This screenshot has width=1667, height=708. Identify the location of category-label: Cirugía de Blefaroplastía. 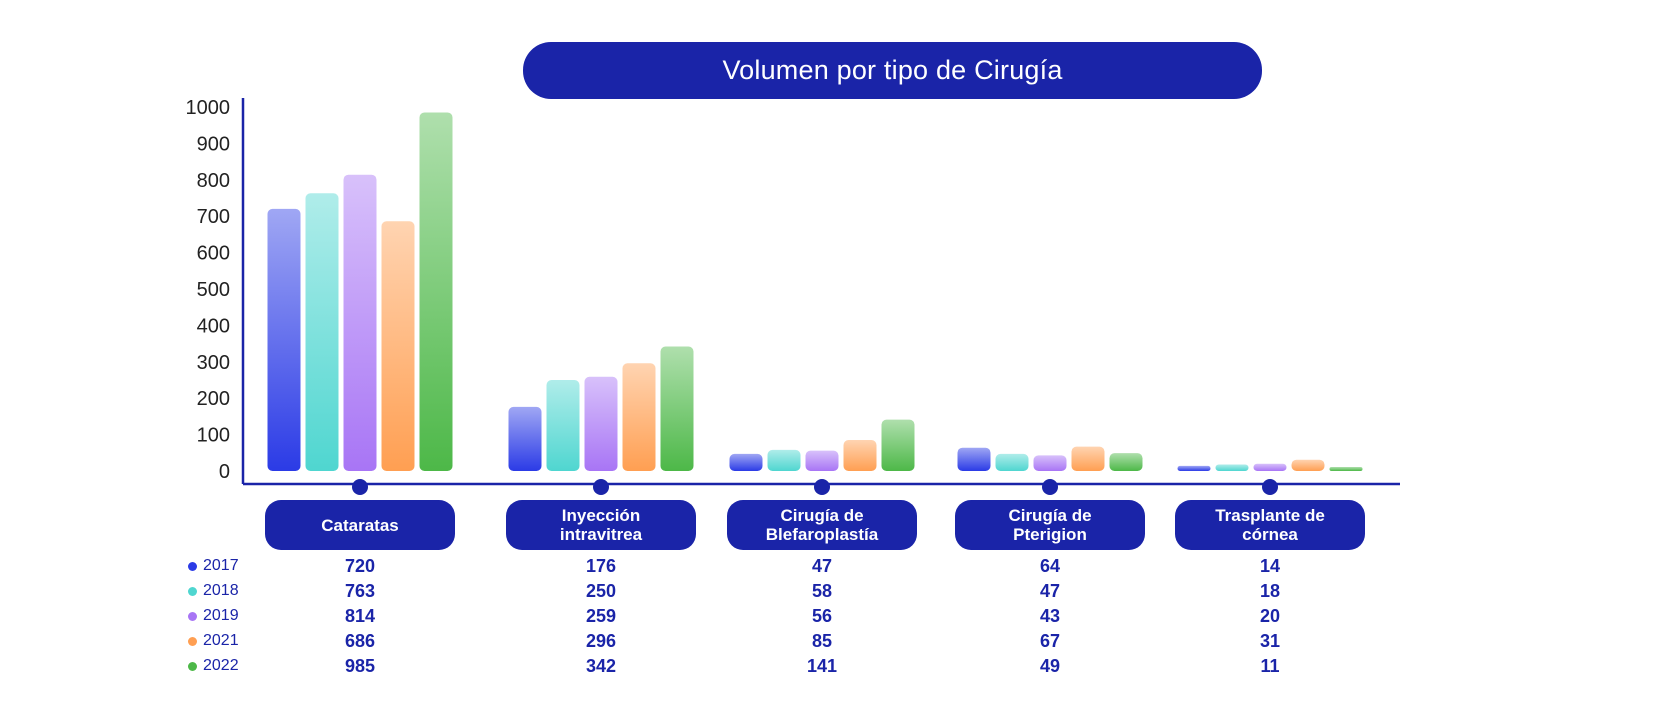
(822, 525).